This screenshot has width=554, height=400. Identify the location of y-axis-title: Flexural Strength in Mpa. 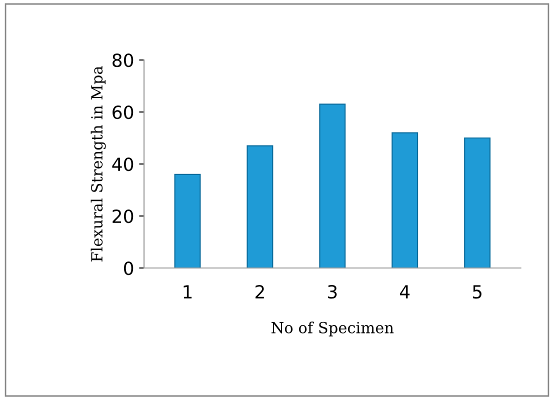
(98, 164).